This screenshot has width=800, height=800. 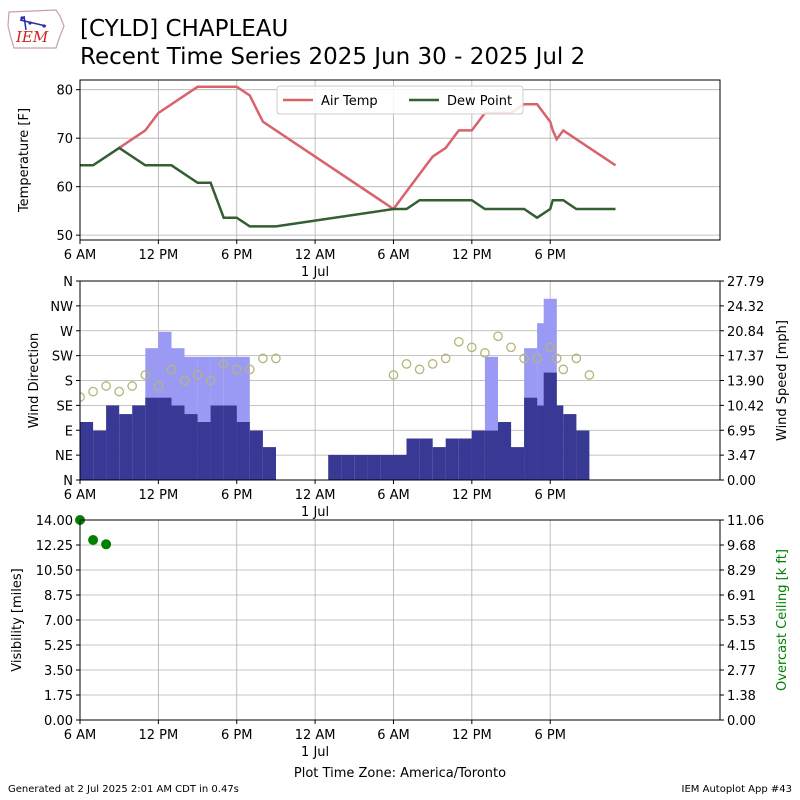 What do you see at coordinates (64, 188) in the screenshot?
I see `y-tick-label: 60` at bounding box center [64, 188].